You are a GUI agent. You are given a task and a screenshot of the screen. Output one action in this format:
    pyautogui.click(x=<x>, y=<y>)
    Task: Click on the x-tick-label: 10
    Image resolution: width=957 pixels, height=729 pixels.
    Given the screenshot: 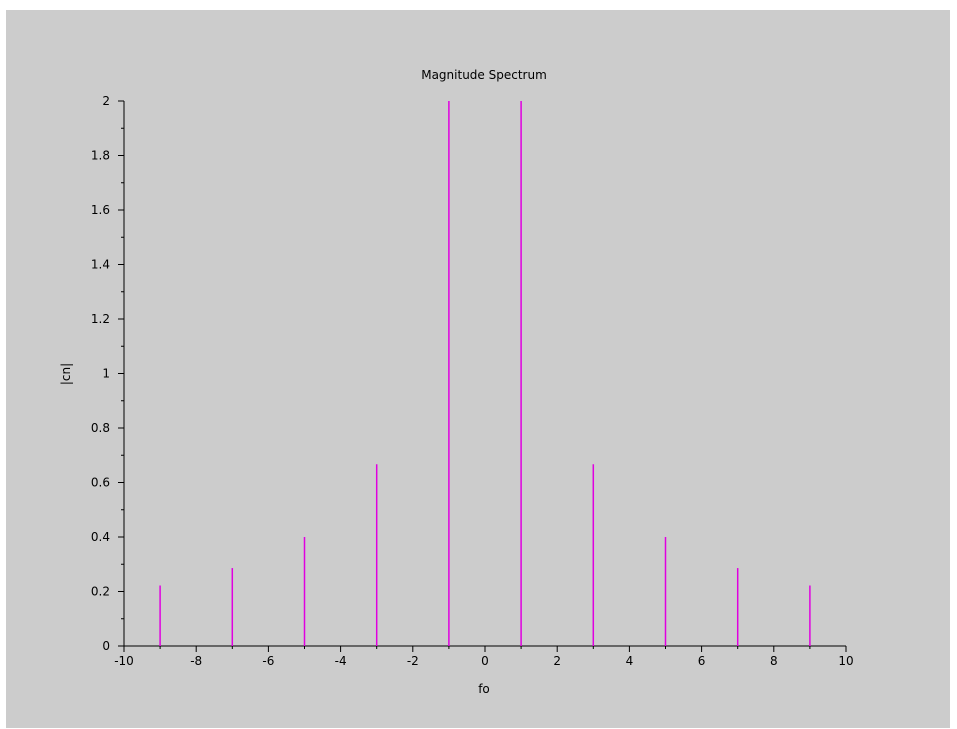 What is the action you would take?
    pyautogui.click(x=845, y=661)
    